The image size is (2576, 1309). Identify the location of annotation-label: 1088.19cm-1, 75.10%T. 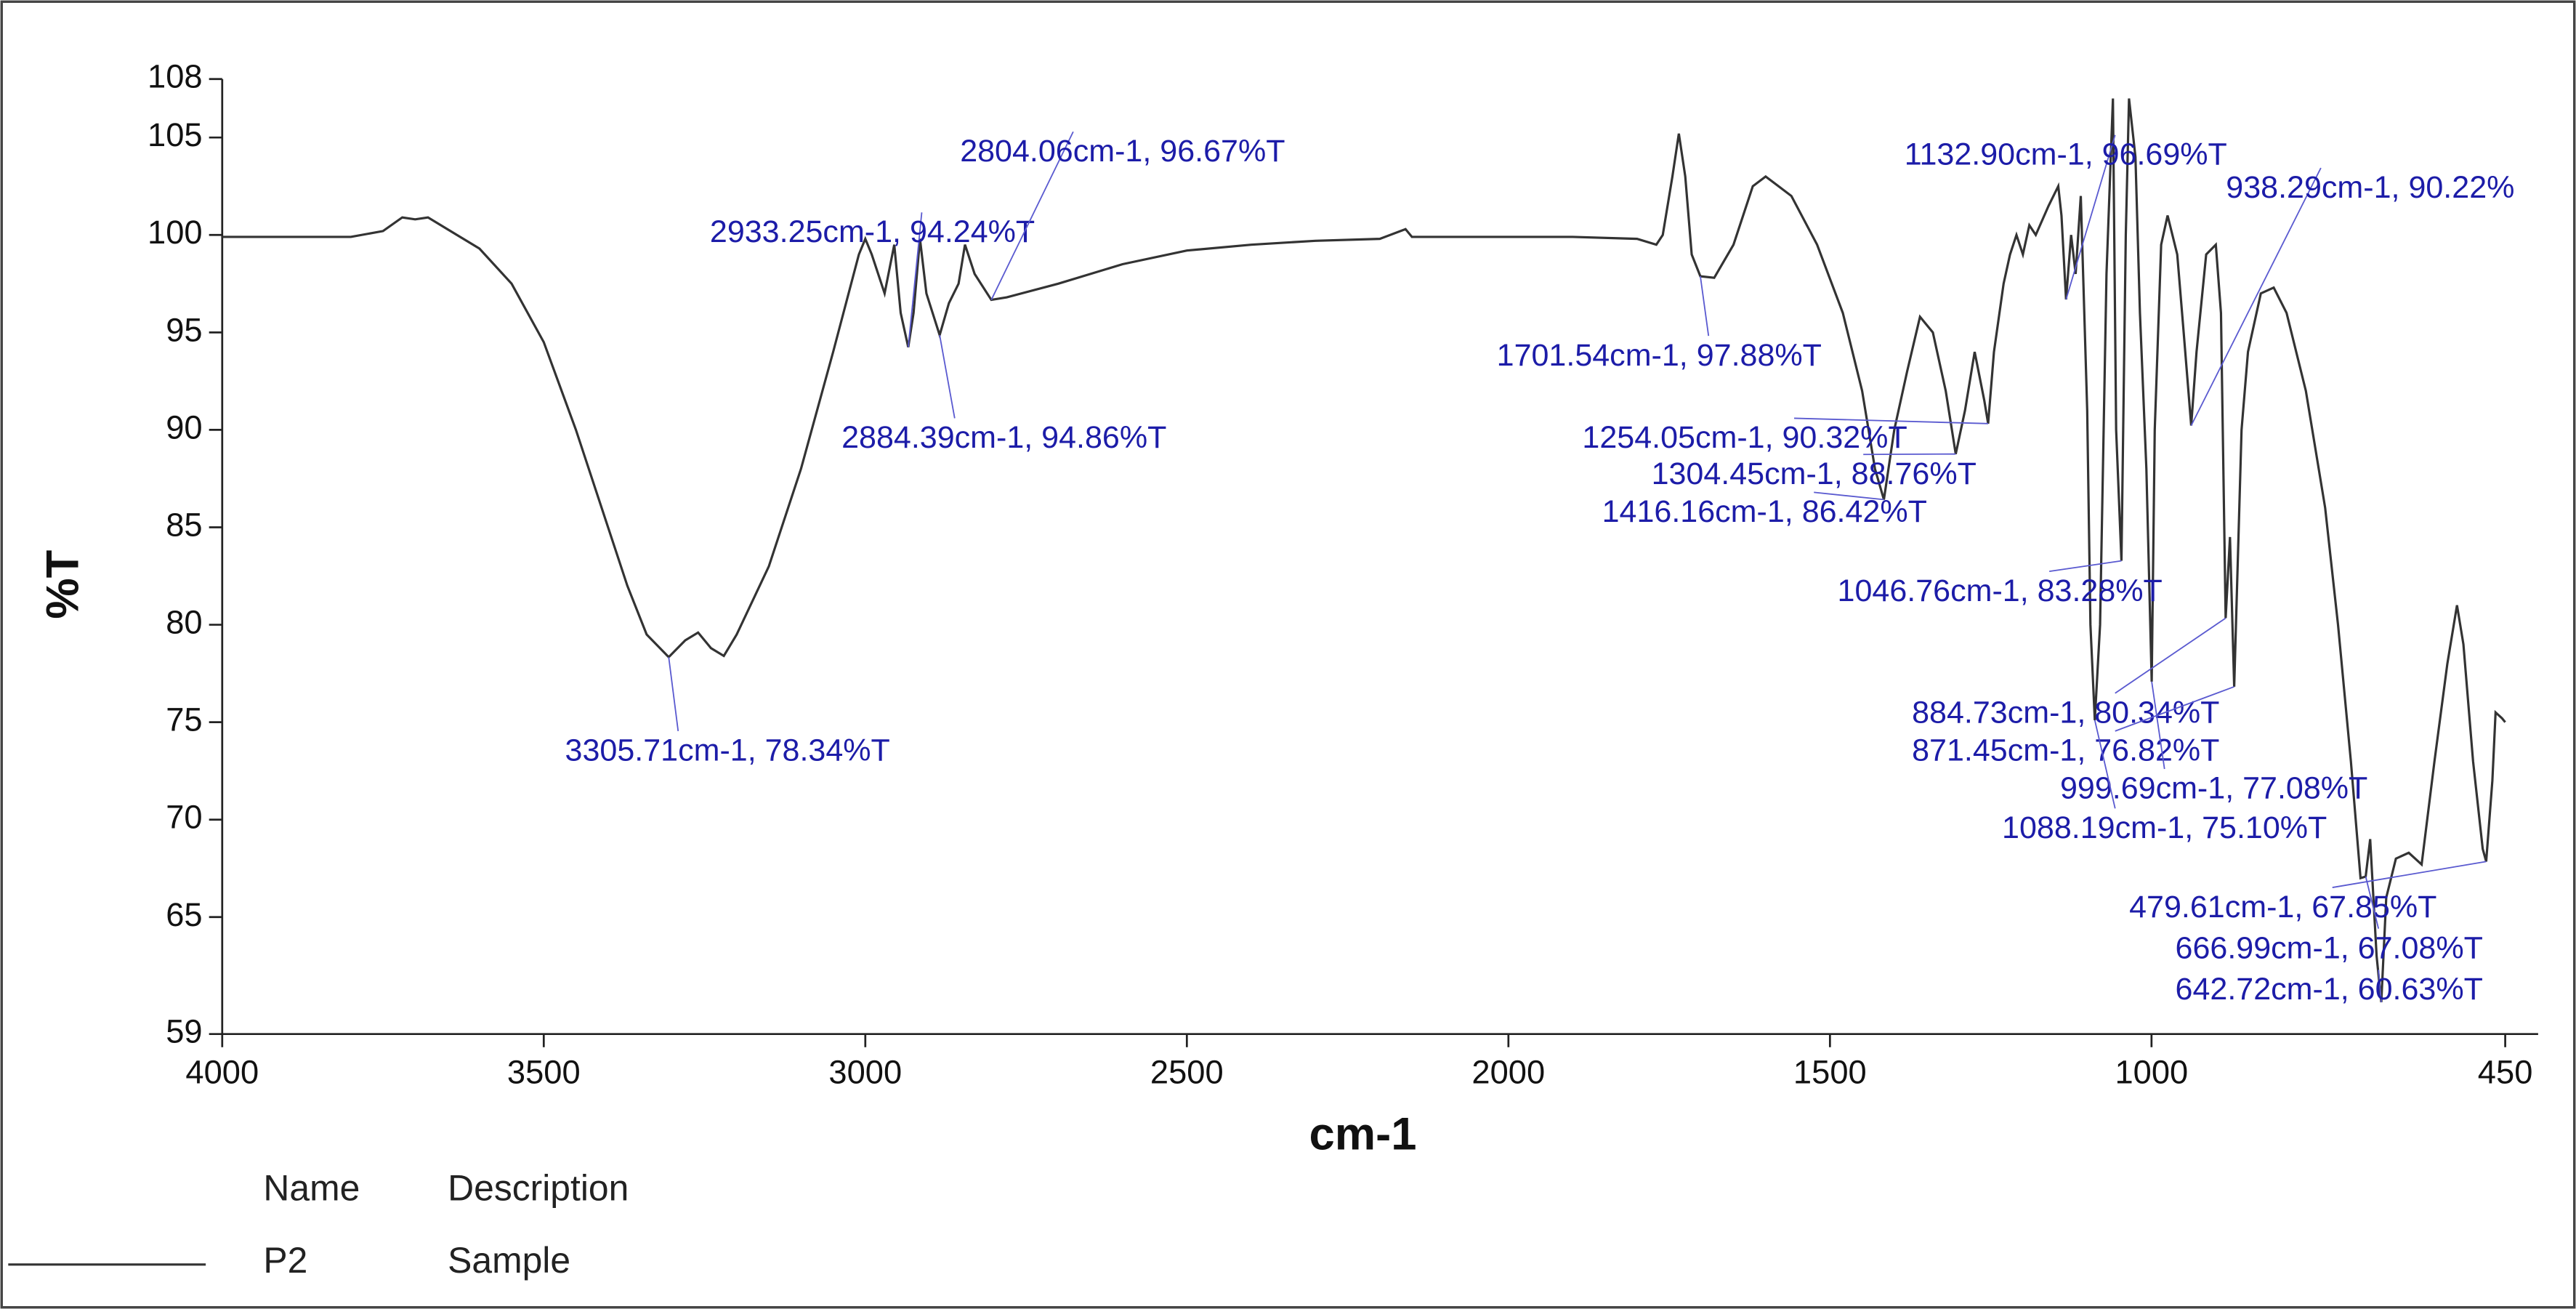
(2165, 827).